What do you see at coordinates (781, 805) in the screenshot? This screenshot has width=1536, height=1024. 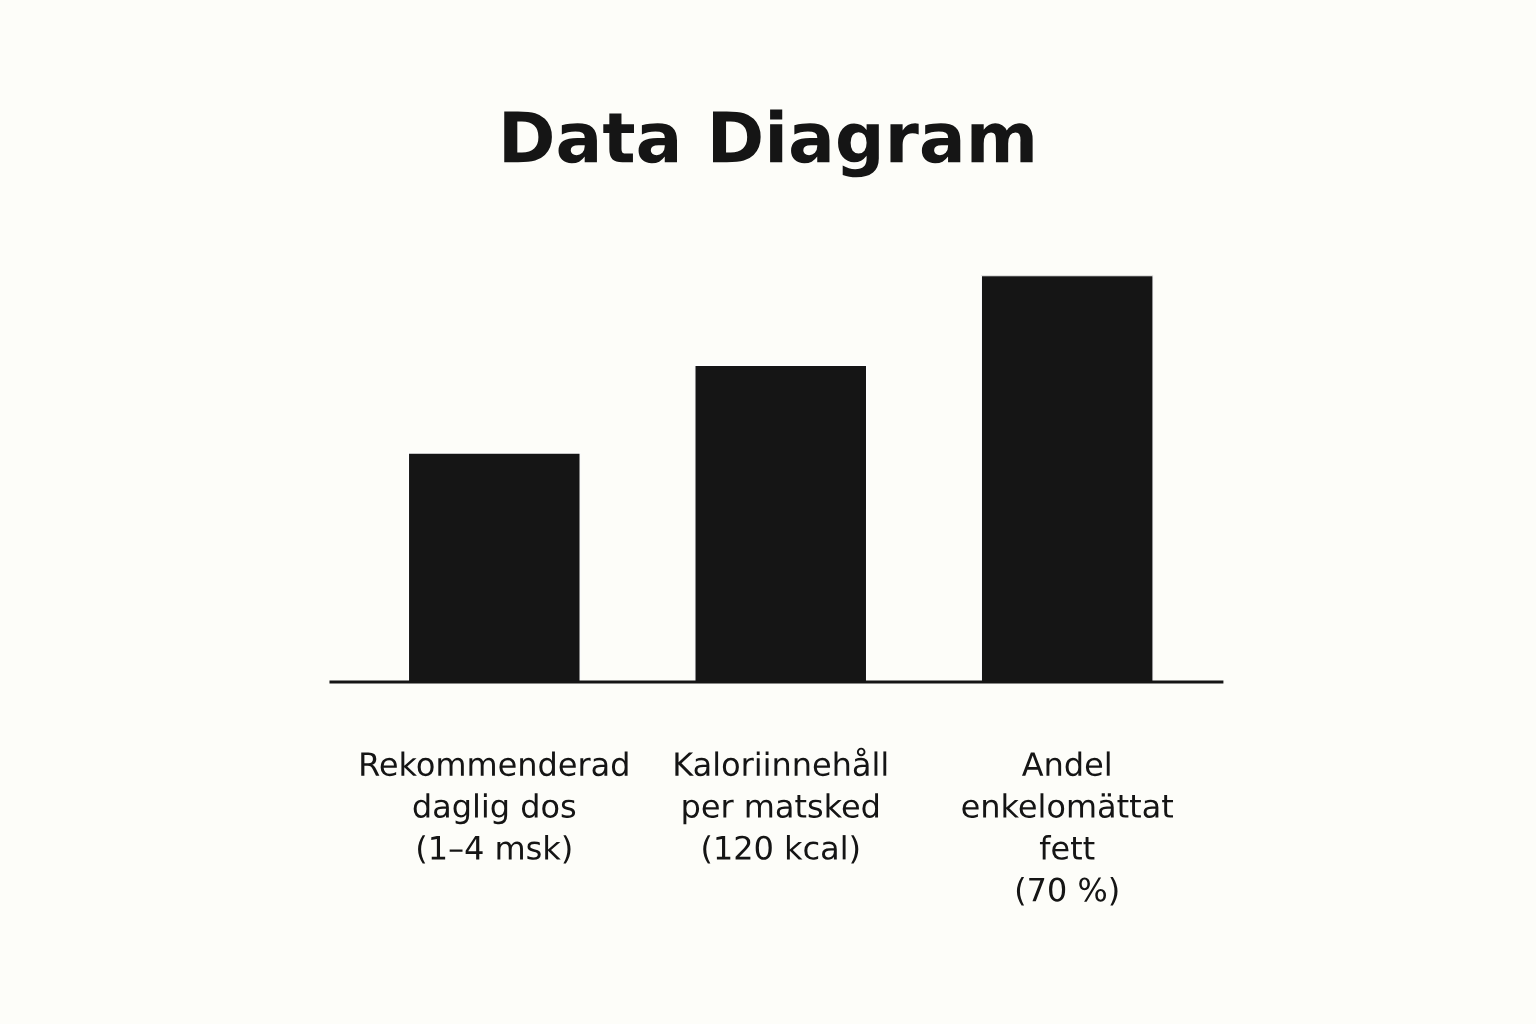 I see `x-tick-label: Kaloriinnehåll per matsked (120 kcal)` at bounding box center [781, 805].